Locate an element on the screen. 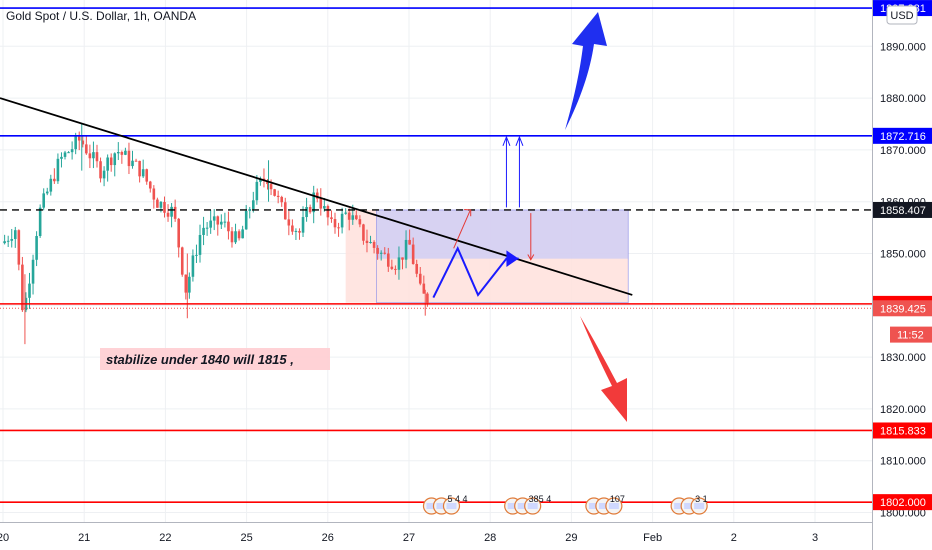 This screenshot has width=932, height=550. event-marker: 5 4 4 is located at coordinates (445, 504).